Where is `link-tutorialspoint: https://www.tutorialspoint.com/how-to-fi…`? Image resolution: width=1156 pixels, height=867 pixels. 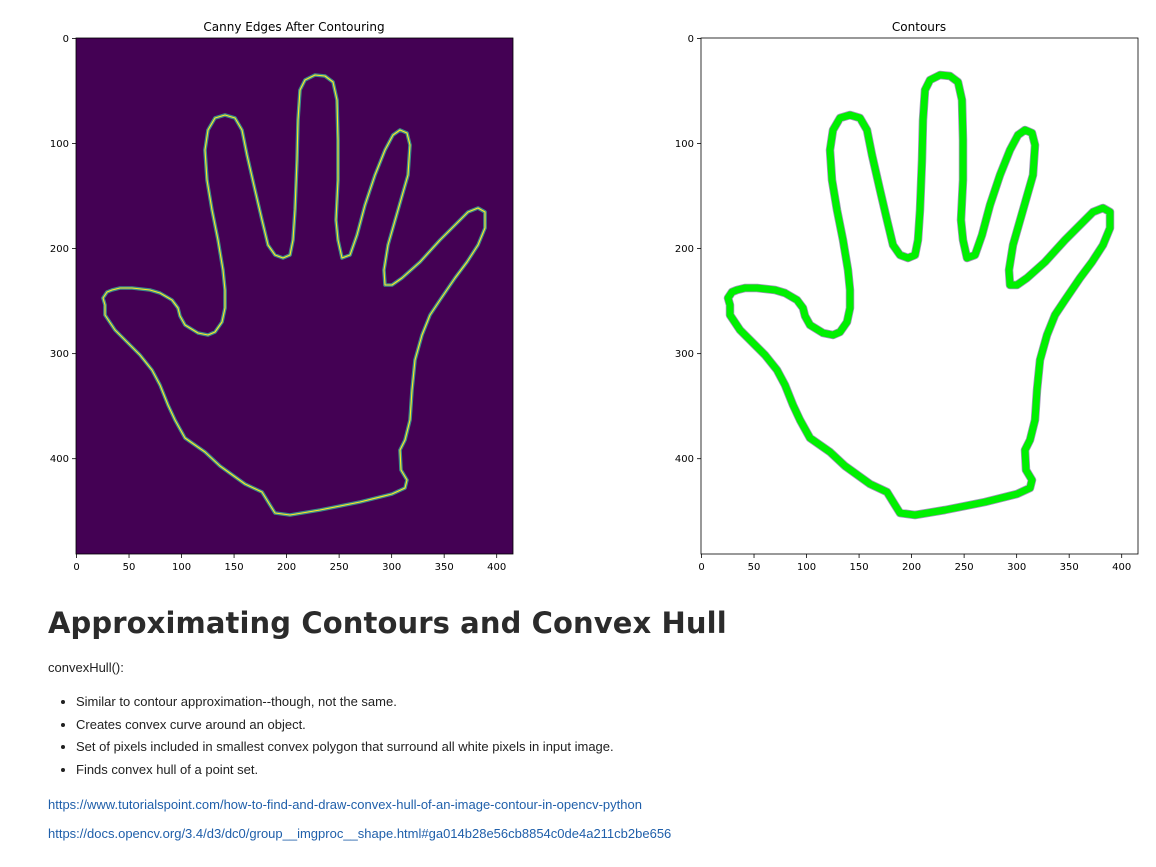
link-tutorialspoint: https://www.tutorialspoint.com/how-to-fi… is located at coordinates (345, 804).